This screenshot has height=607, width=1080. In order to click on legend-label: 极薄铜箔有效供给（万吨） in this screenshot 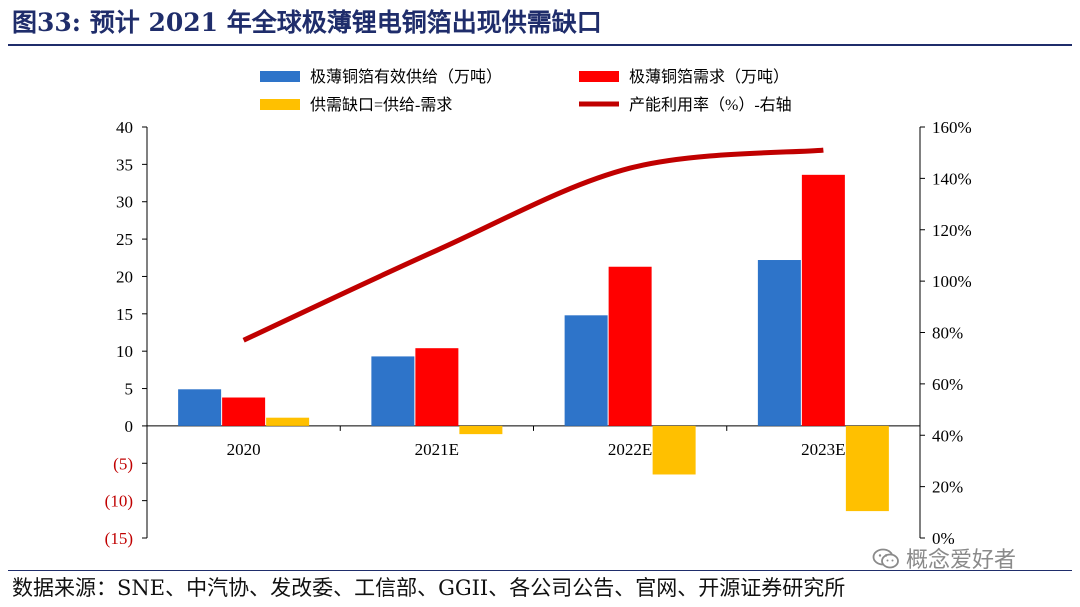, I will do `click(406, 77)`.